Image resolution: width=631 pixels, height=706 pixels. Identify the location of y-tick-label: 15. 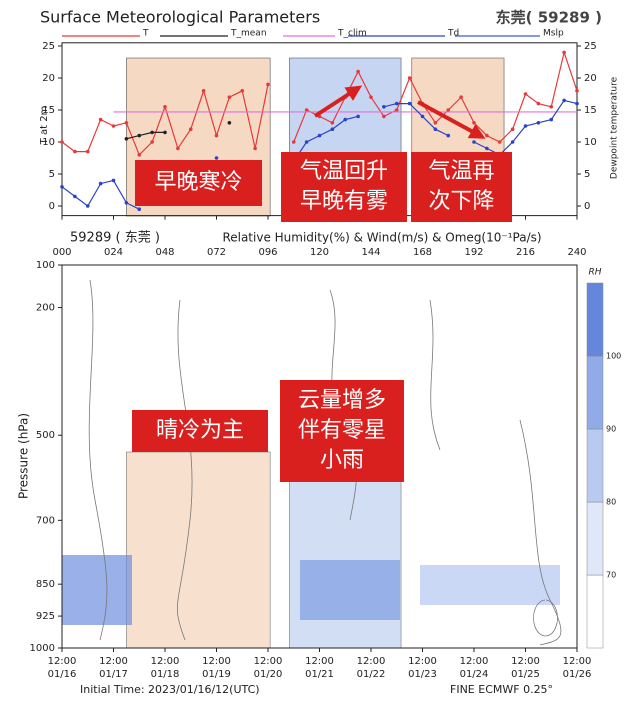
(48, 110).